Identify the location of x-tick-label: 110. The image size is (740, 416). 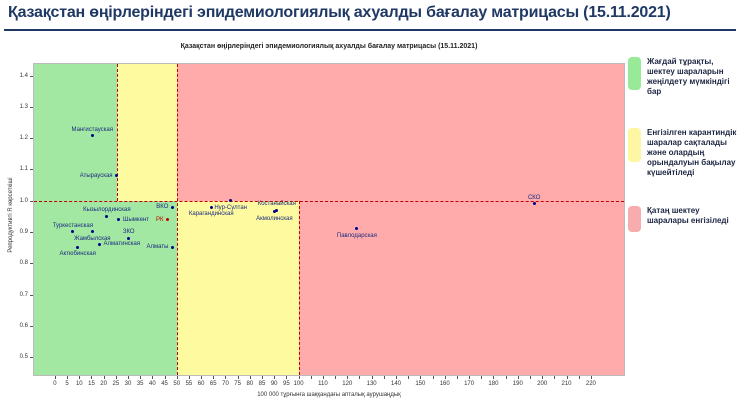
(323, 384).